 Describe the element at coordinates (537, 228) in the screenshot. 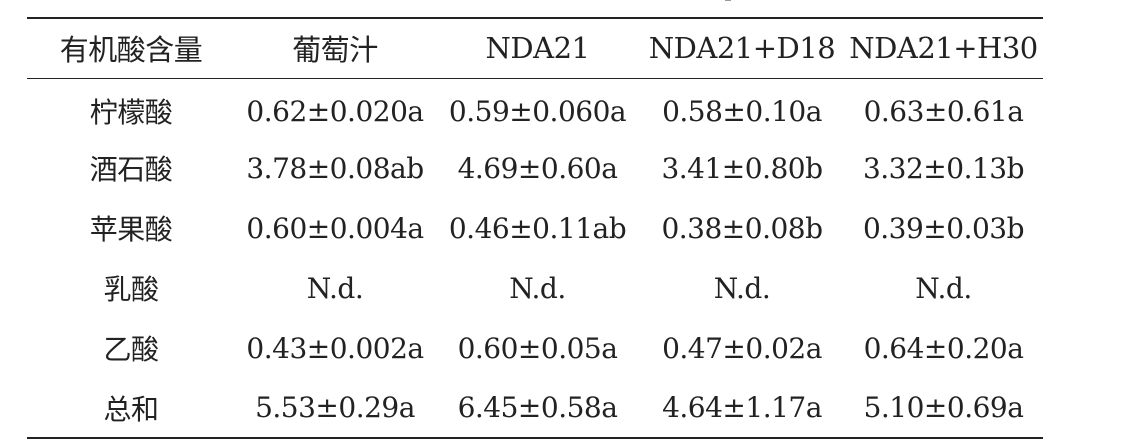

I see `table-cell: 0.46±0.11ab` at that location.